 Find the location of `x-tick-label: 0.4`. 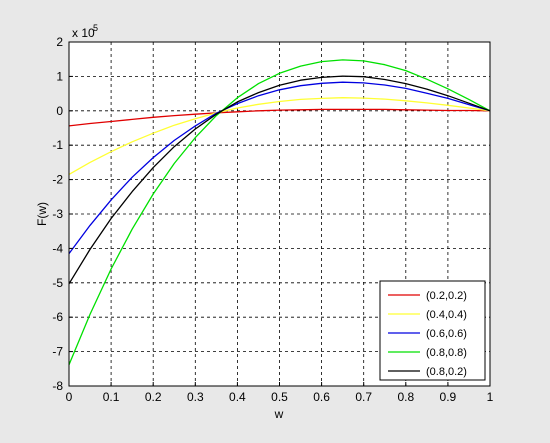

x-tick-label: 0.4 is located at coordinates (237, 397).